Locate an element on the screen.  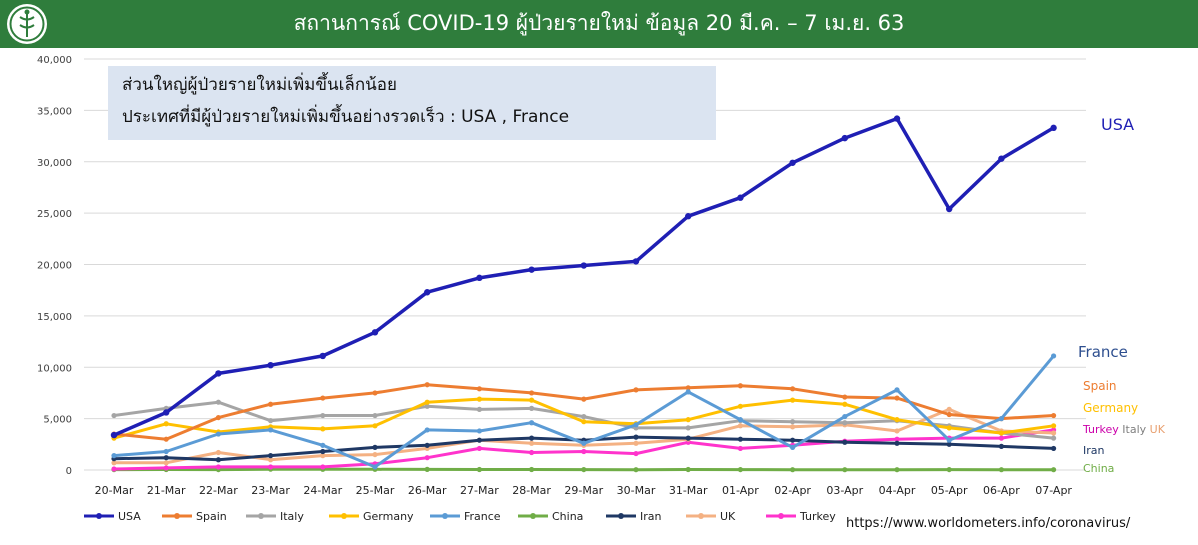
y-tick-label: 10,000 is located at coordinates (54, 368).